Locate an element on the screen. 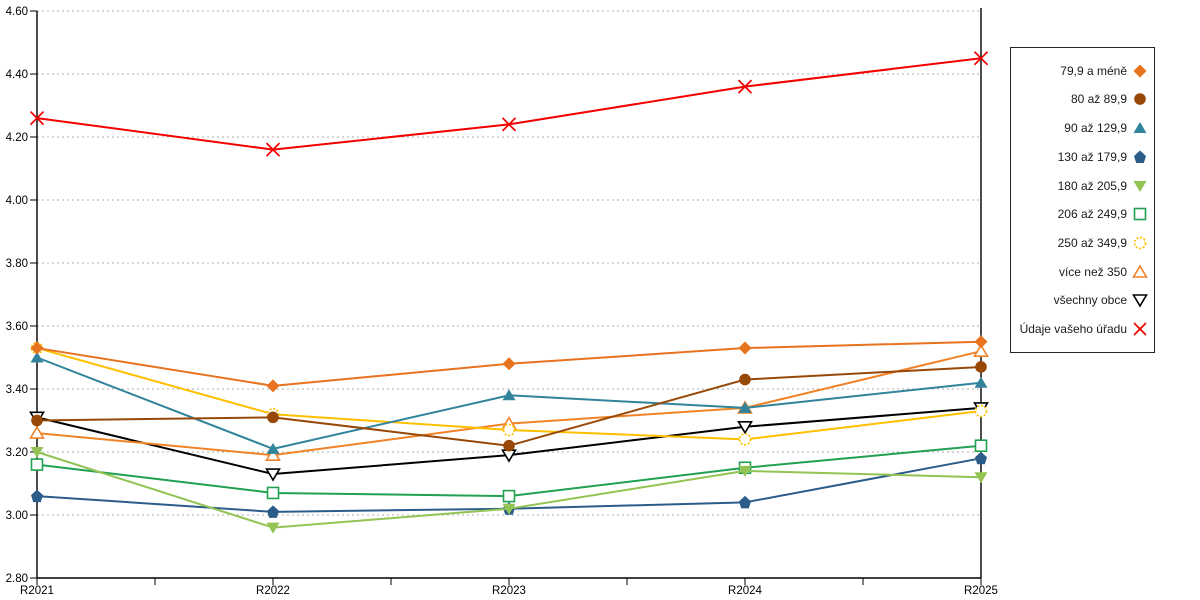 The image size is (1200, 600). legend-item-2: 90 až 129,9 is located at coordinates (1082, 128).